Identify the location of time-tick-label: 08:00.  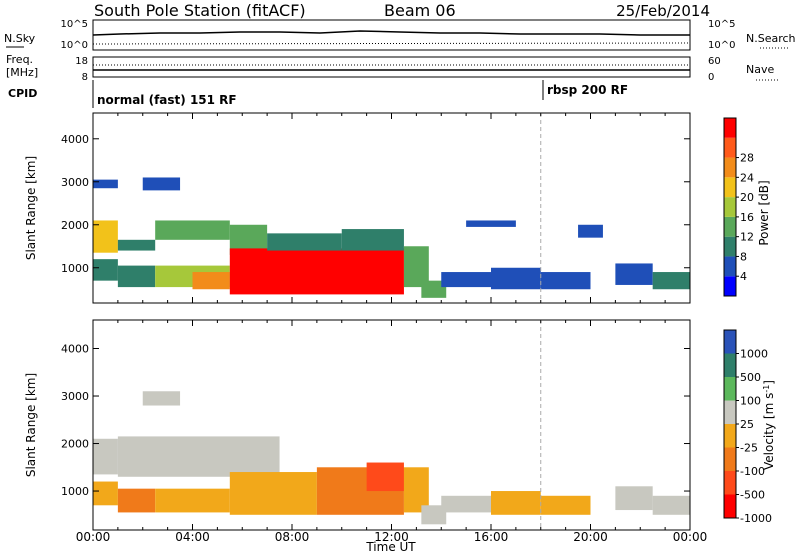
(292, 537).